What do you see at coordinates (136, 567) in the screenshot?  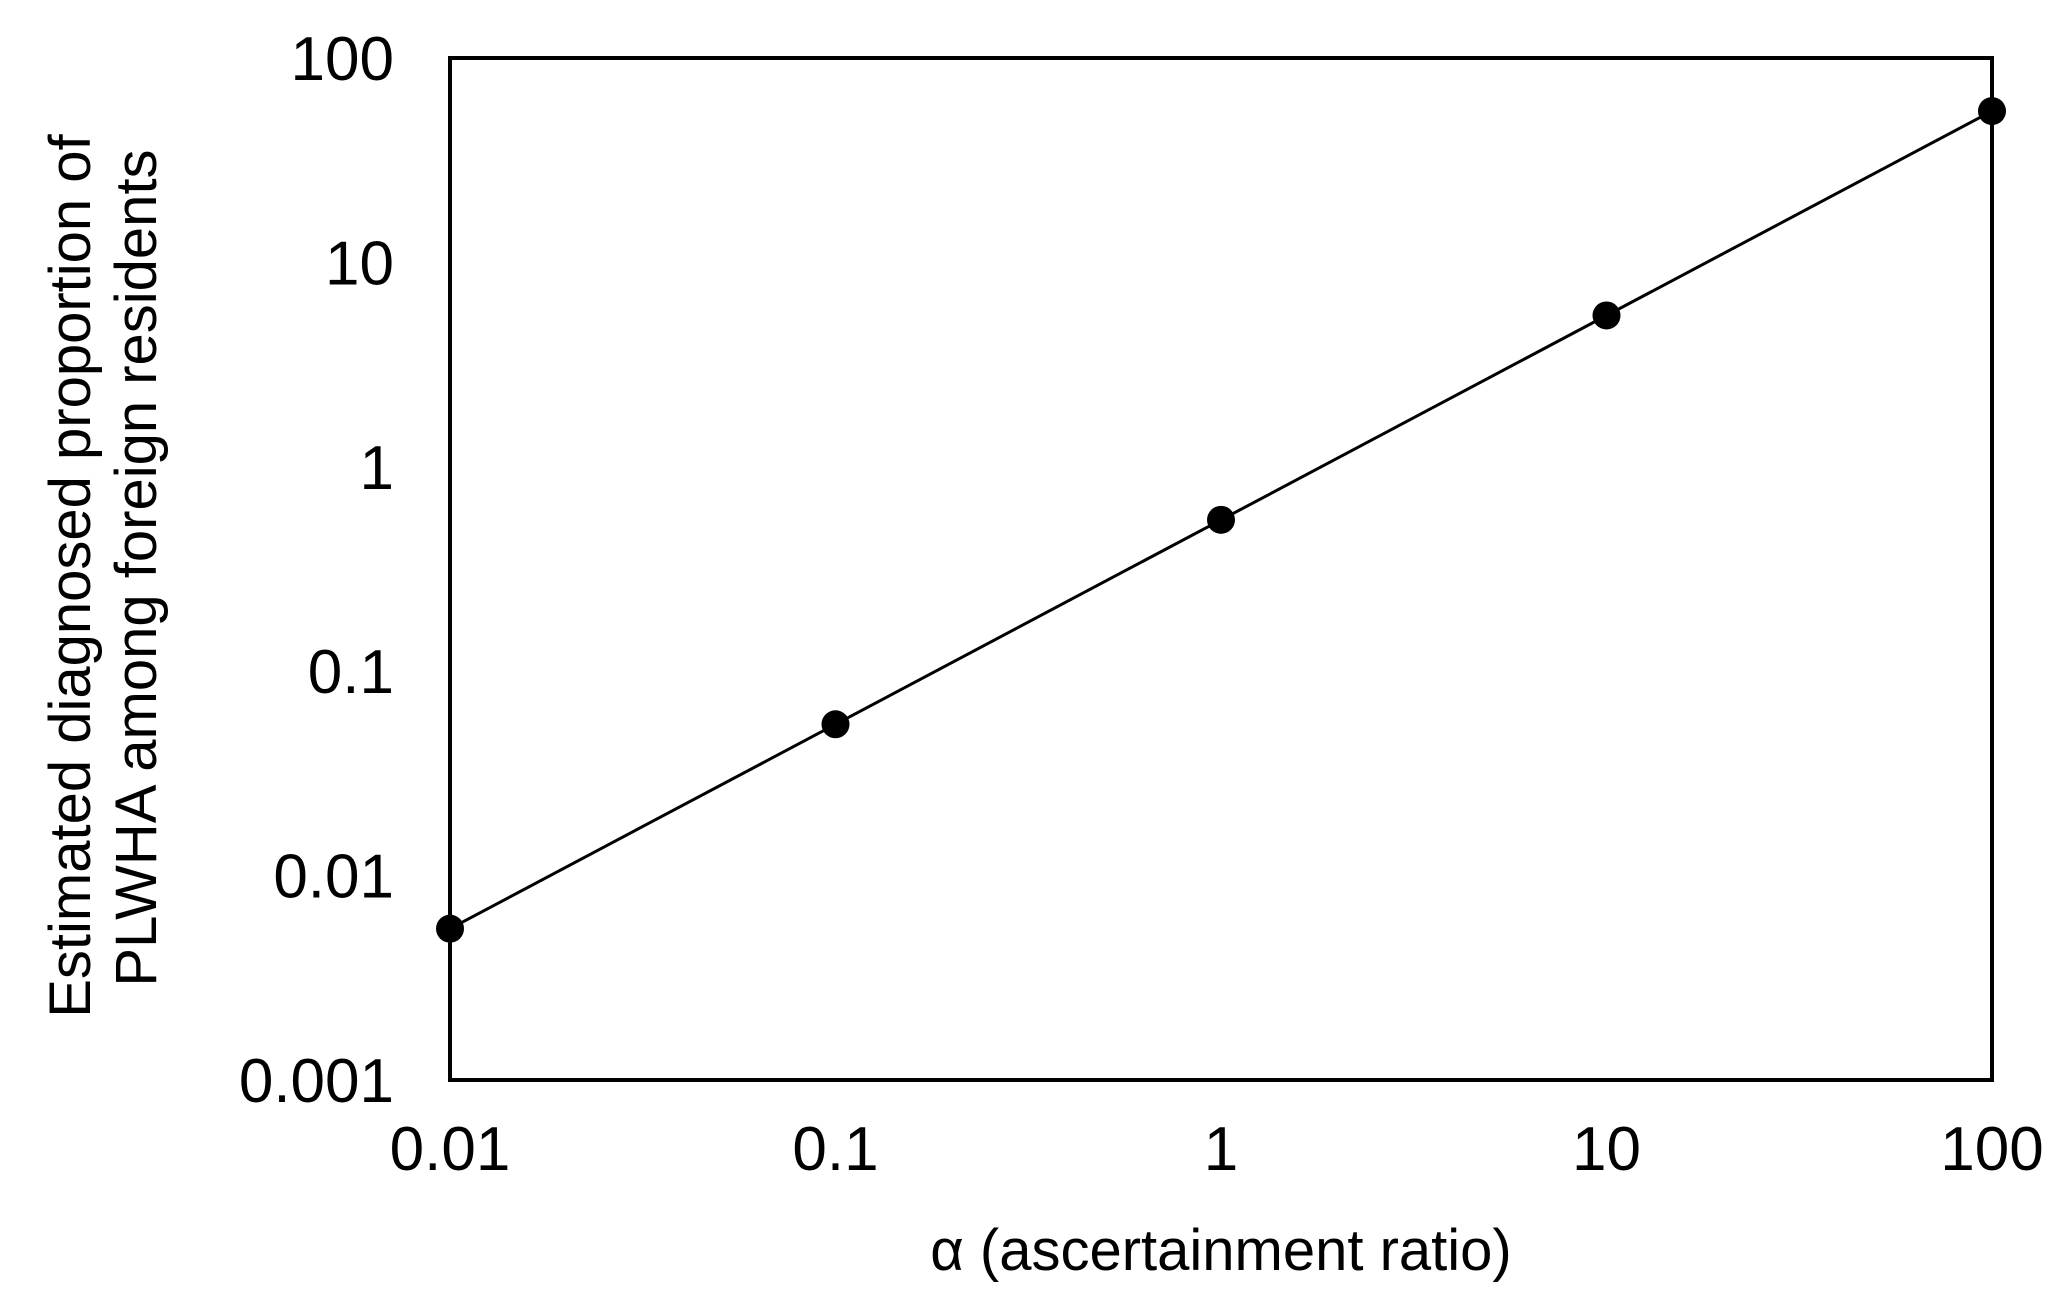 I see `y-axis-title-line-2: PLWHA among foreign residents` at bounding box center [136, 567].